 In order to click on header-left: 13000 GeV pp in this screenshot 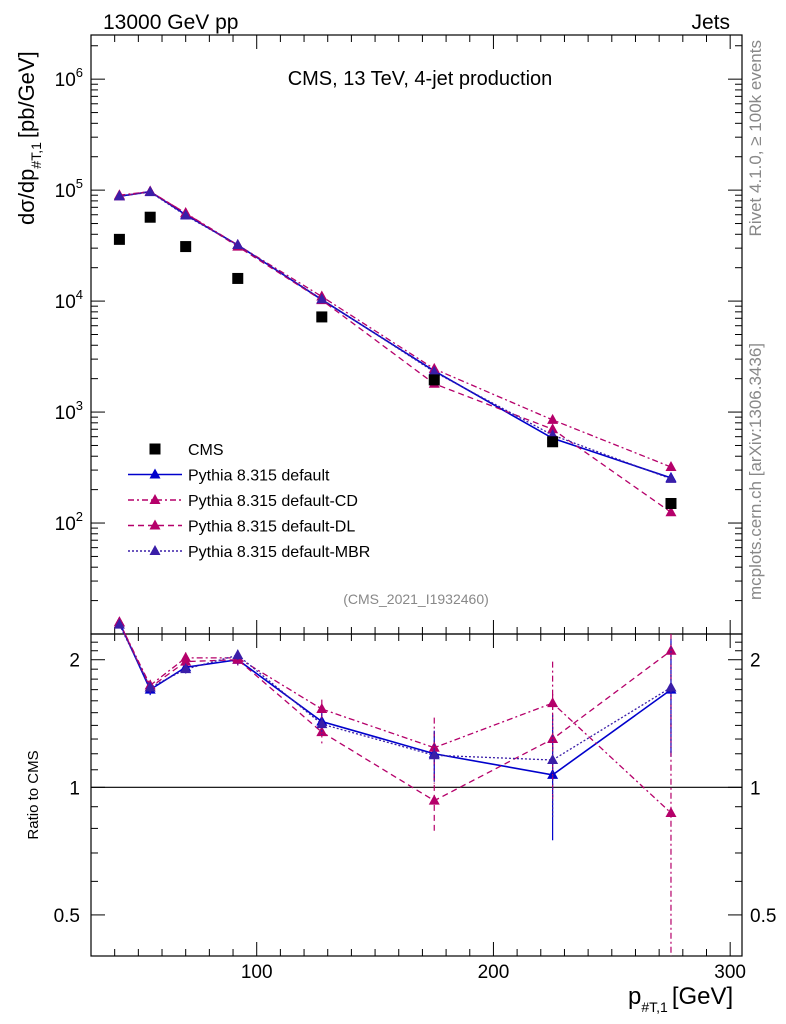, I will do `click(170, 22)`.